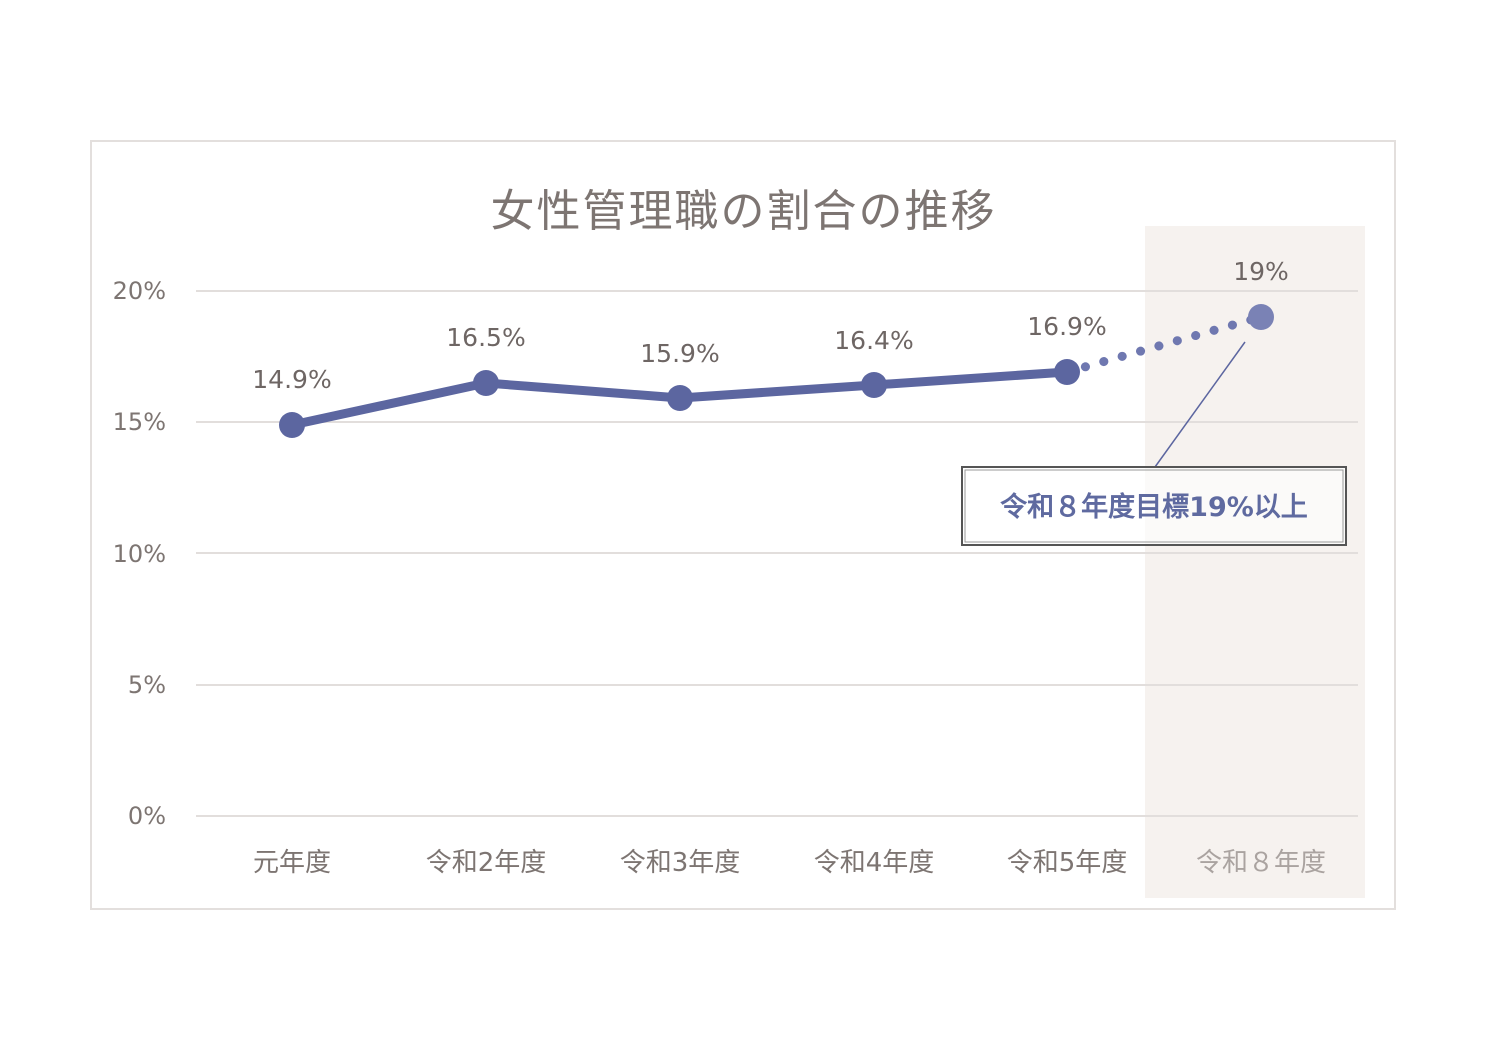  I want to click on y-tick: 10%, so click(139, 554).